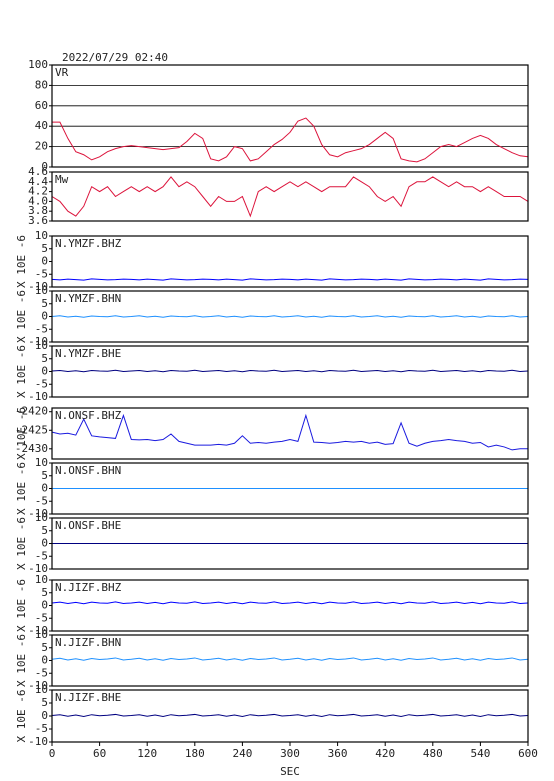 This screenshot has height=781, width=554. What do you see at coordinates (338, 753) in the screenshot?
I see `x-tick-label: 360` at bounding box center [338, 753].